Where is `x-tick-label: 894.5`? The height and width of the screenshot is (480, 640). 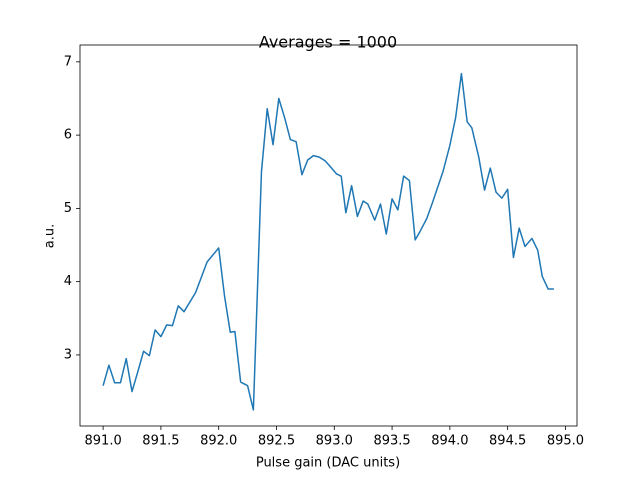
x-tick-label: 894.5 is located at coordinates (507, 441).